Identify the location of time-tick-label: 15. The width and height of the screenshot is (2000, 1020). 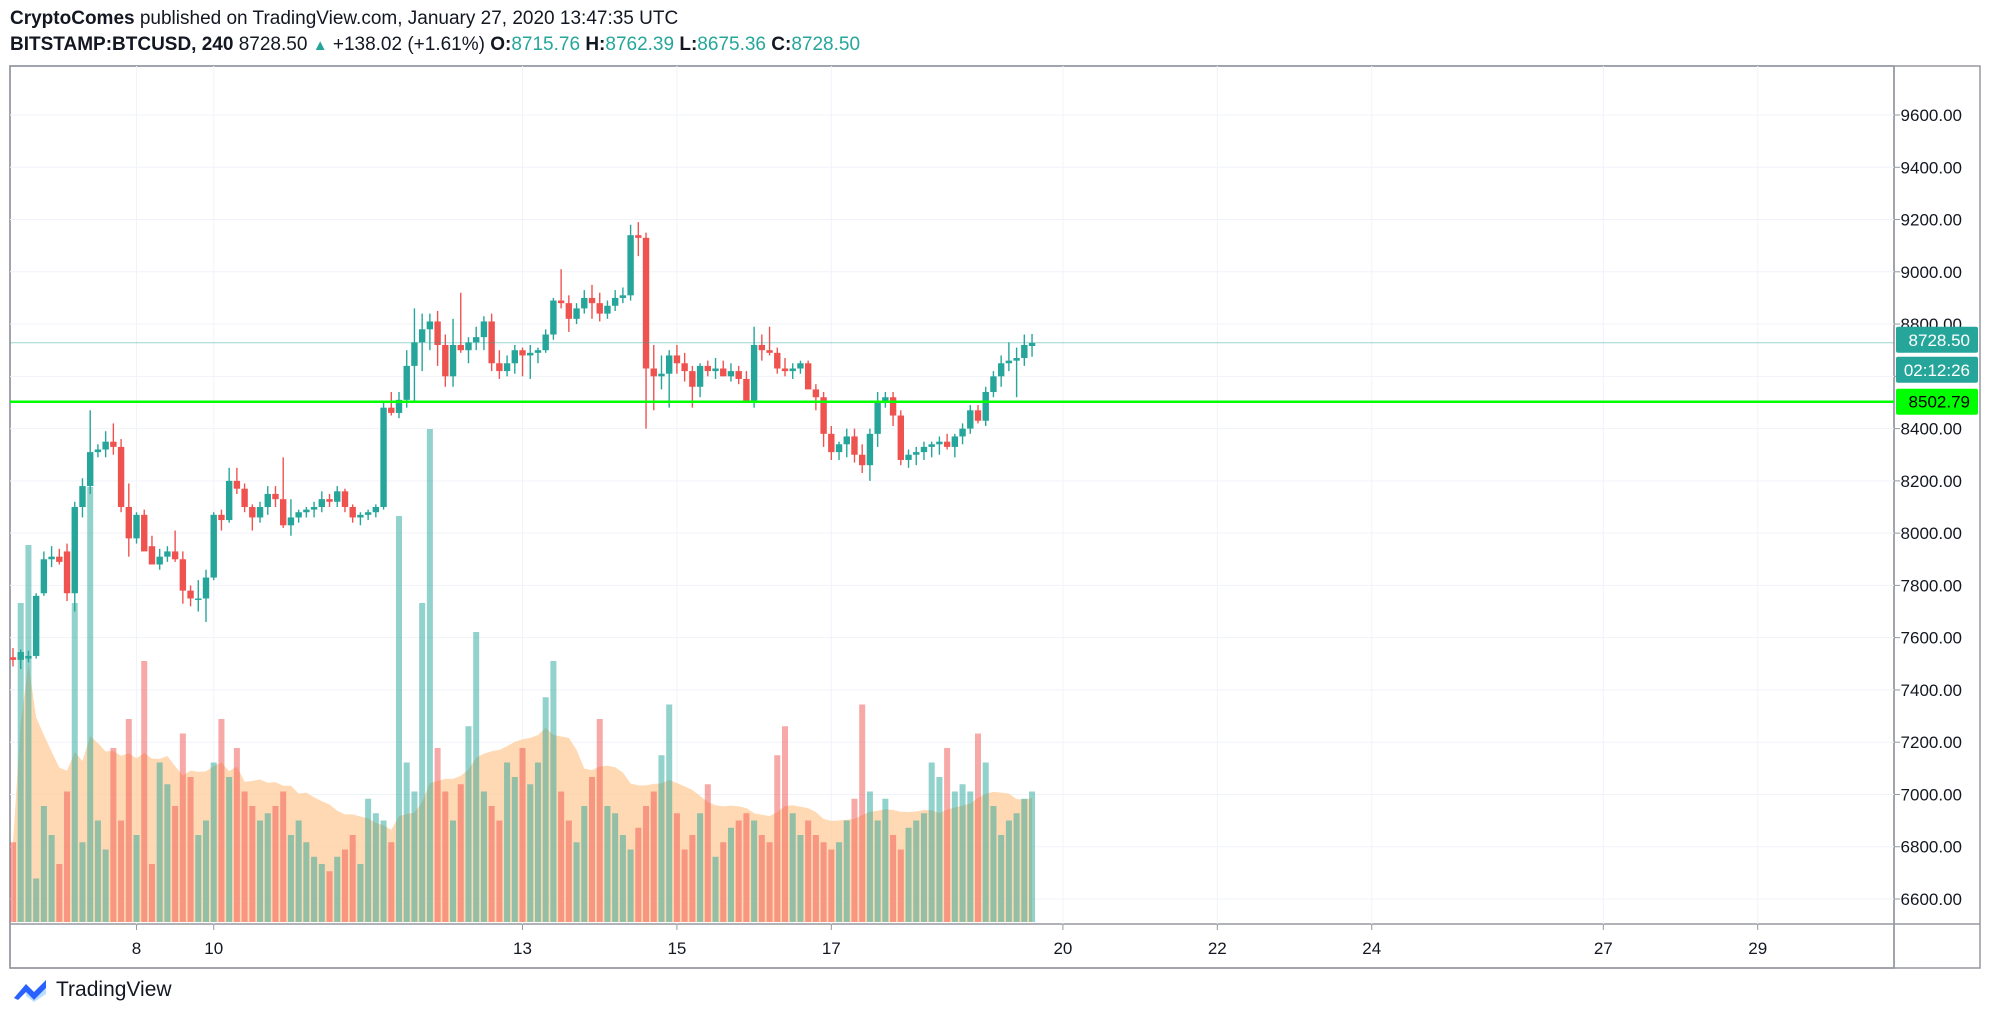
(676, 948).